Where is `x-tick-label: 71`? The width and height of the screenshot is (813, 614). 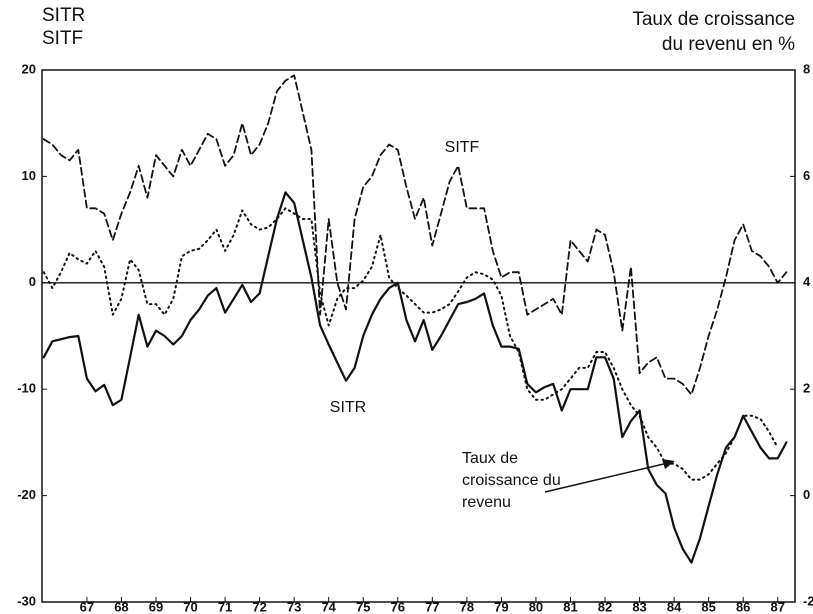
x-tick-label: 71 is located at coordinates (225, 606).